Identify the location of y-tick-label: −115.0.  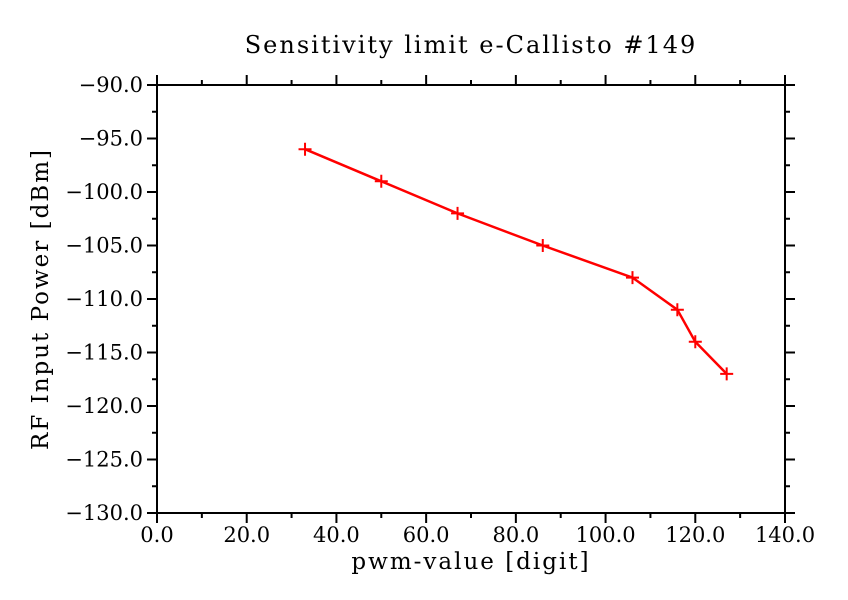
(104, 353).